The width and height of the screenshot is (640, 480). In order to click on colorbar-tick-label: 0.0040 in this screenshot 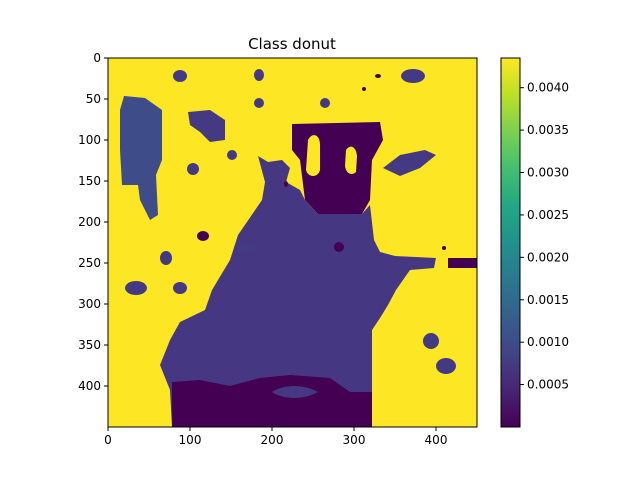, I will do `click(548, 88)`.